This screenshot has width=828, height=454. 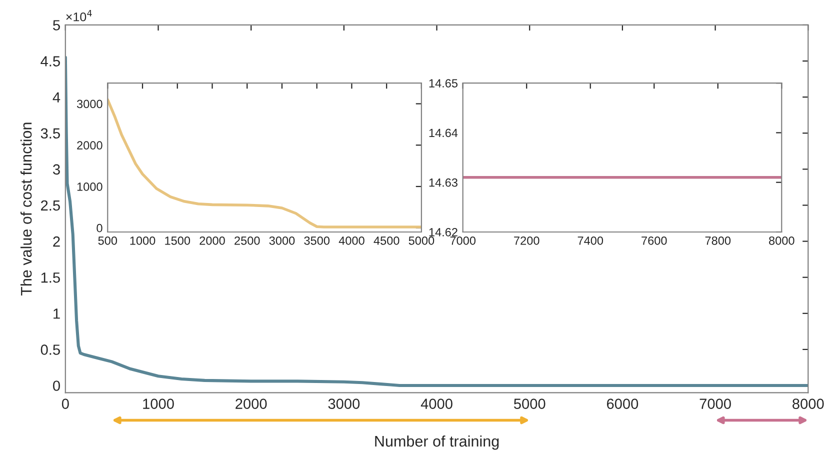 What do you see at coordinates (443, 232) in the screenshot?
I see `y-tick-label: 14.62` at bounding box center [443, 232].